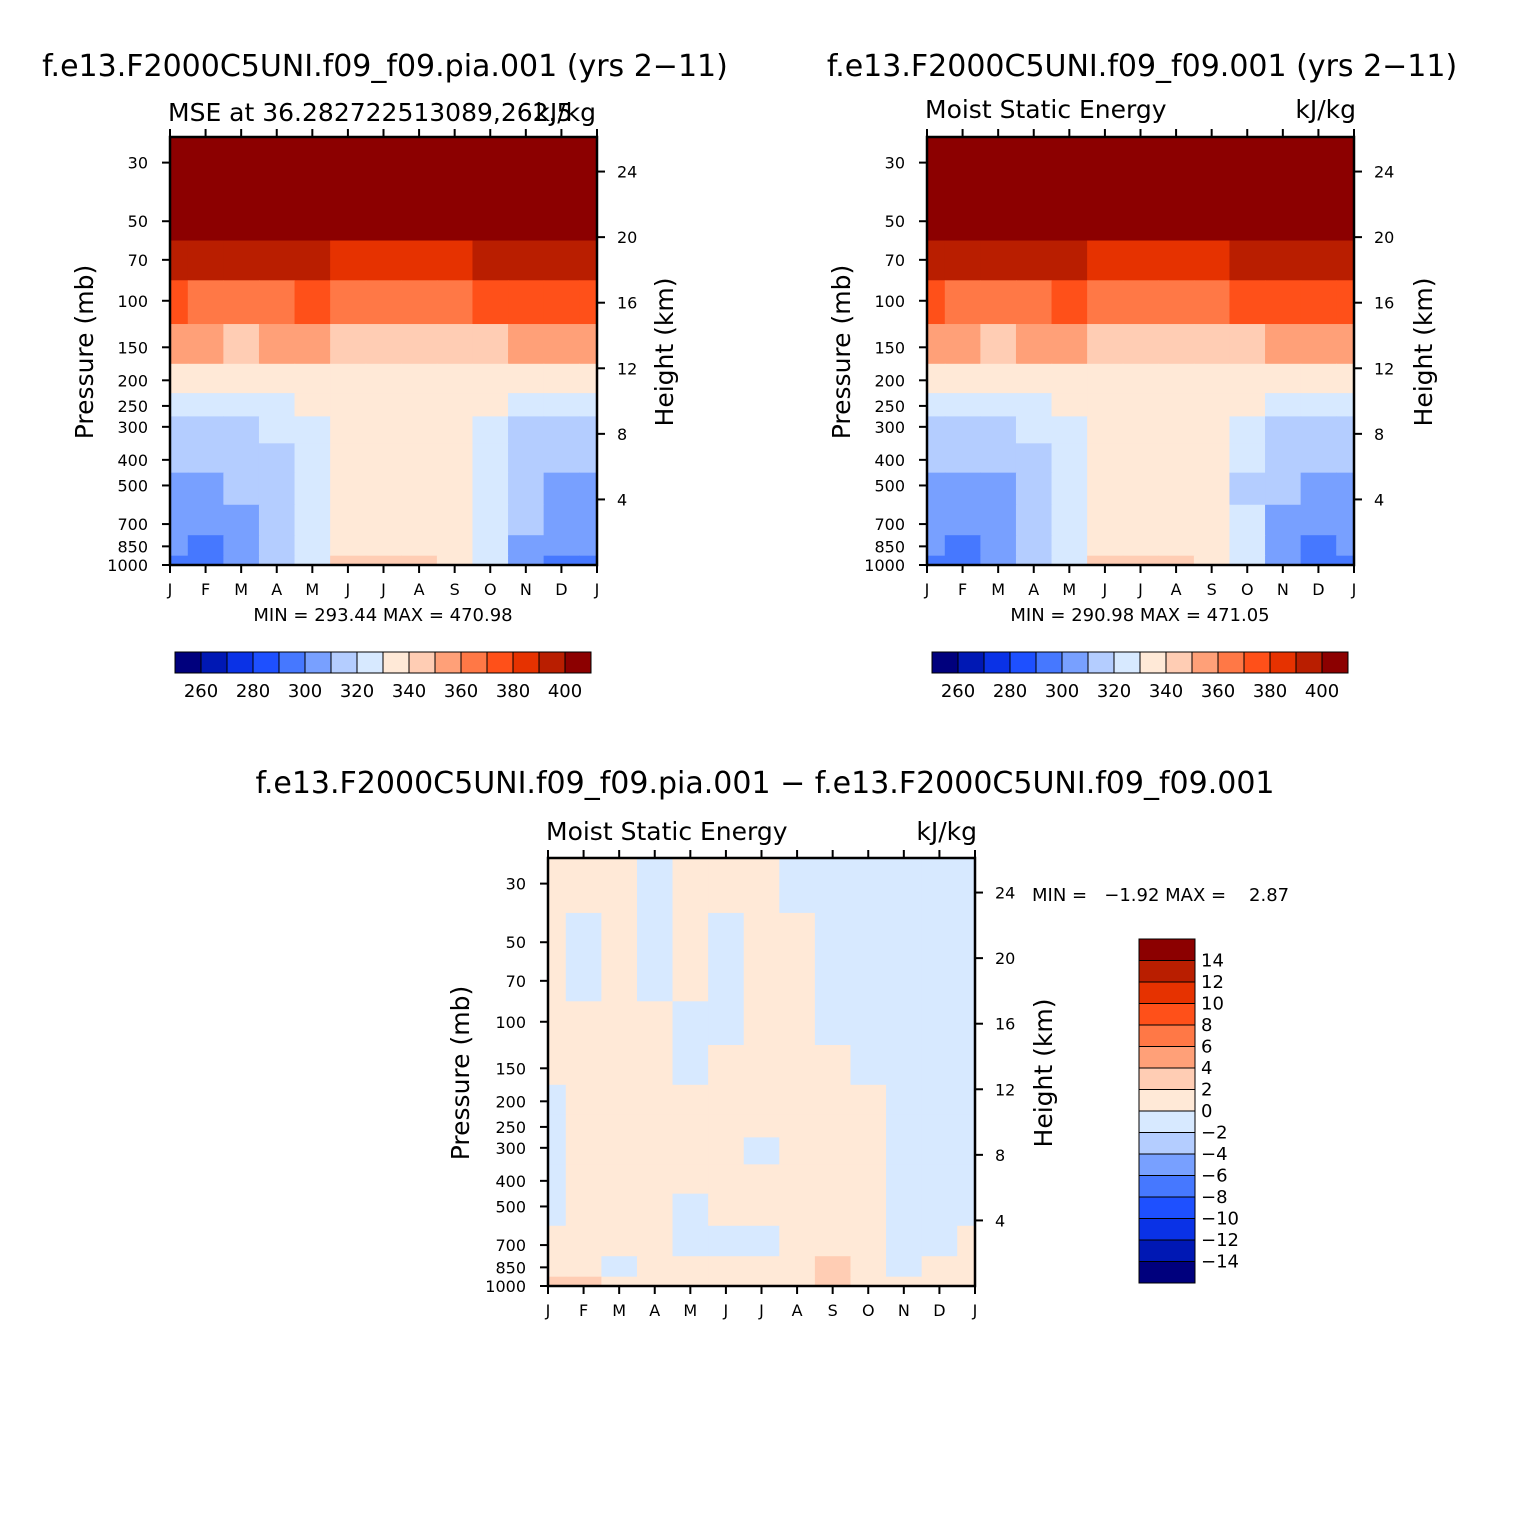 The height and width of the screenshot is (1524, 1524). I want to click on colorbar-label: 6, so click(1206, 1047).